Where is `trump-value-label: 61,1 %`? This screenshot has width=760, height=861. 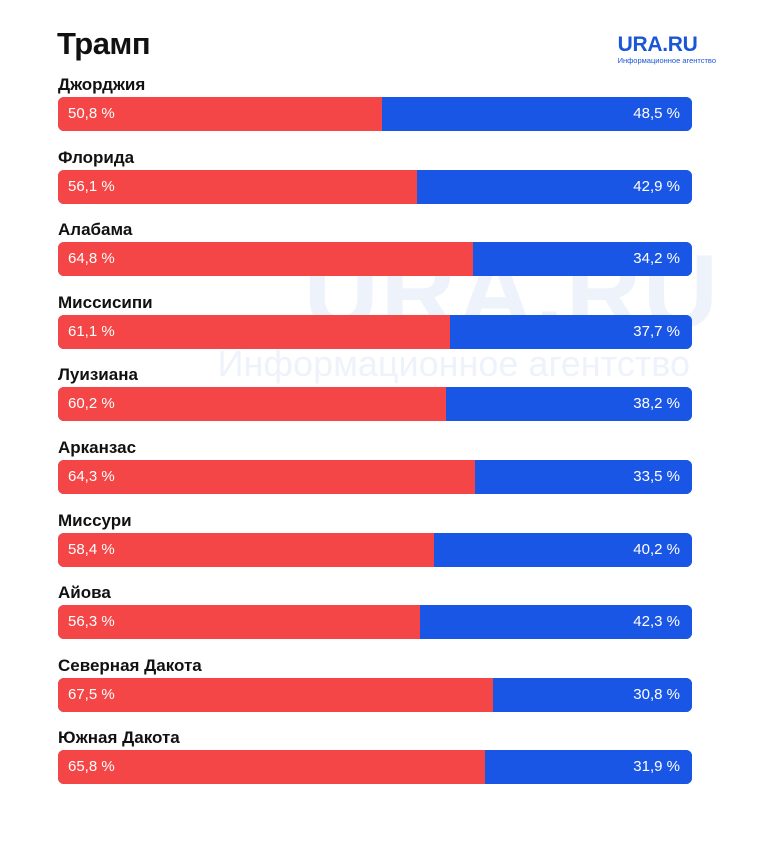
trump-value-label: 61,1 % is located at coordinates (91, 331).